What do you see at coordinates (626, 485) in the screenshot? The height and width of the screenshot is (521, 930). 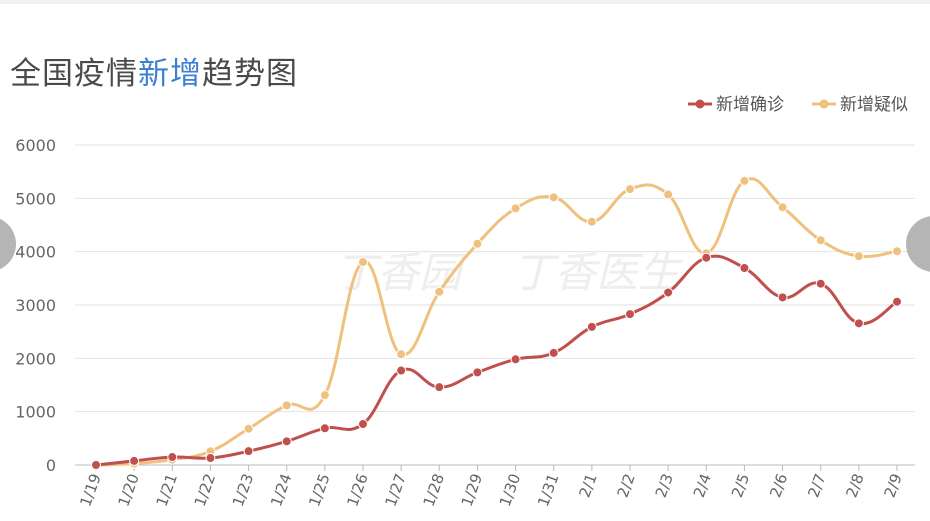 I see `x-tick-label: 2/2` at bounding box center [626, 485].